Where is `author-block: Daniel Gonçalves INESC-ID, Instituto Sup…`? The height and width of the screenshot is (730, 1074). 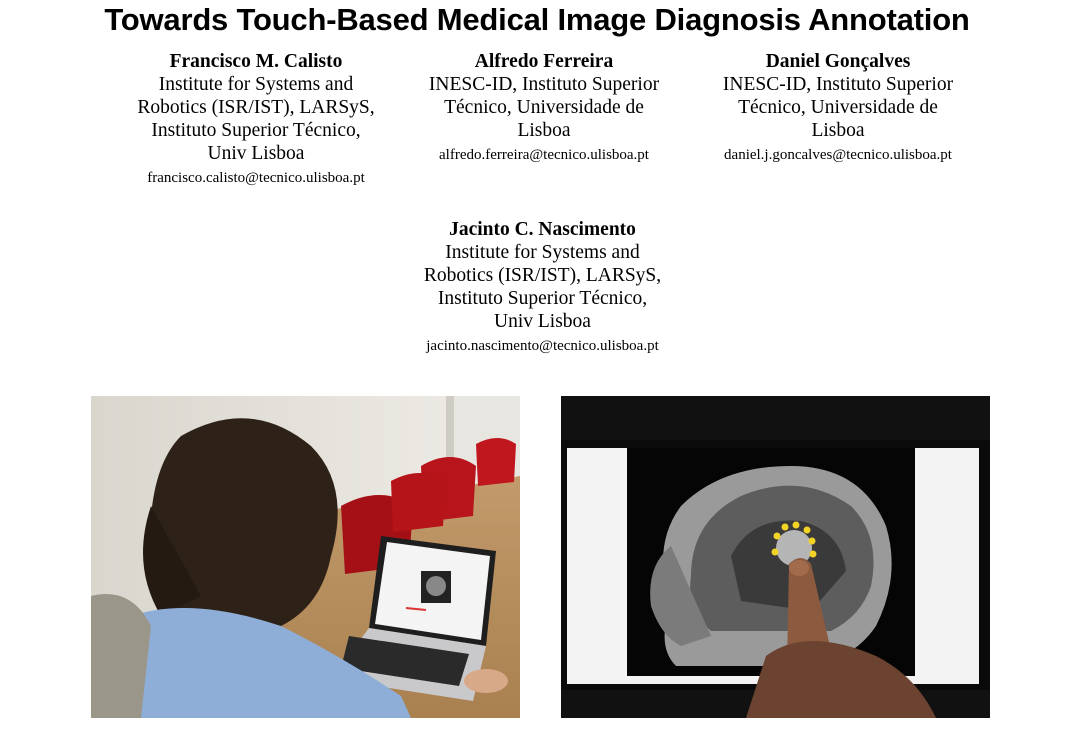
author-block: Daniel Gonçalves INESC-ID, Instituto Sup… is located at coordinates (838, 107).